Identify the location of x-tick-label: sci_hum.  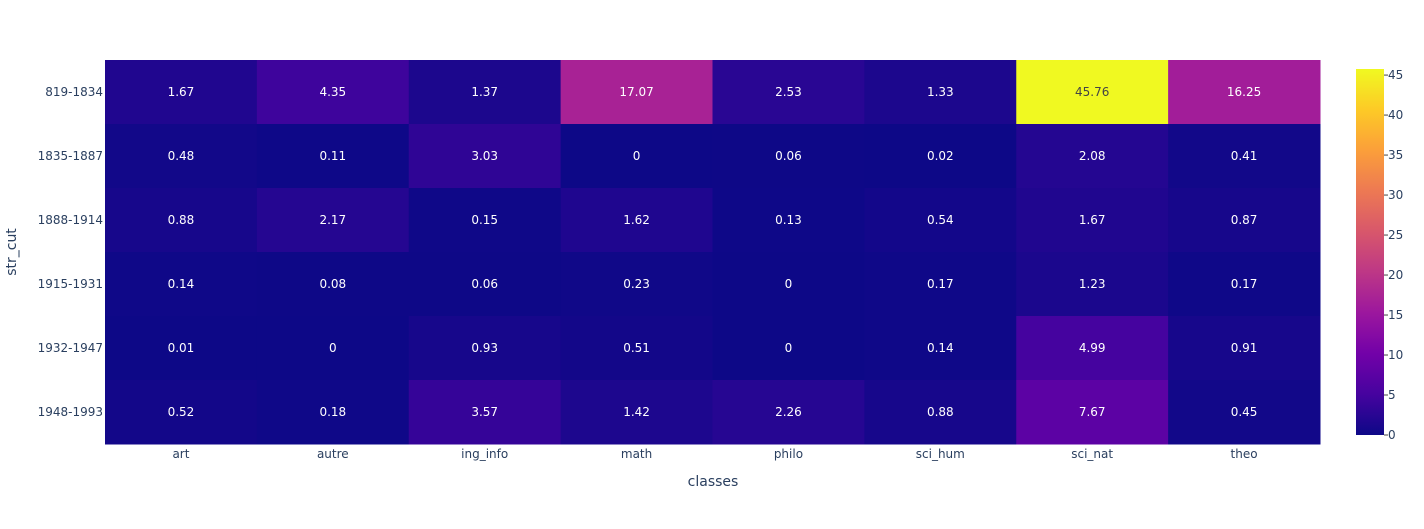
(940, 454).